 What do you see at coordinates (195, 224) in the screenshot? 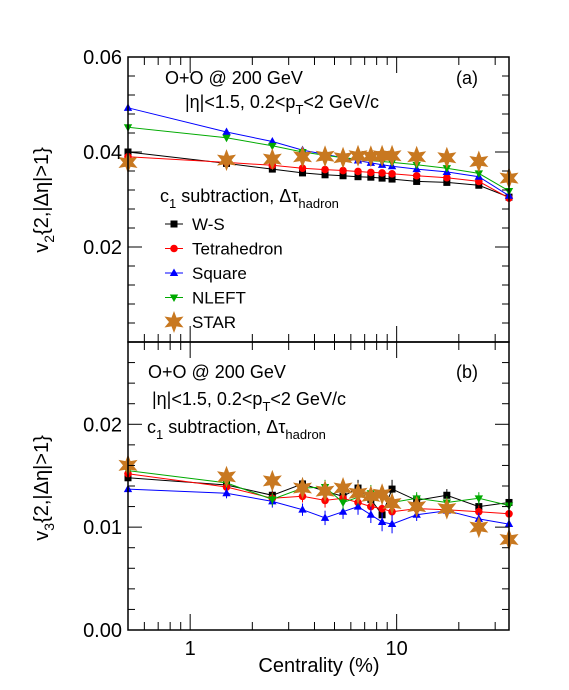
I see `legend-item-w-s: W-S` at bounding box center [195, 224].